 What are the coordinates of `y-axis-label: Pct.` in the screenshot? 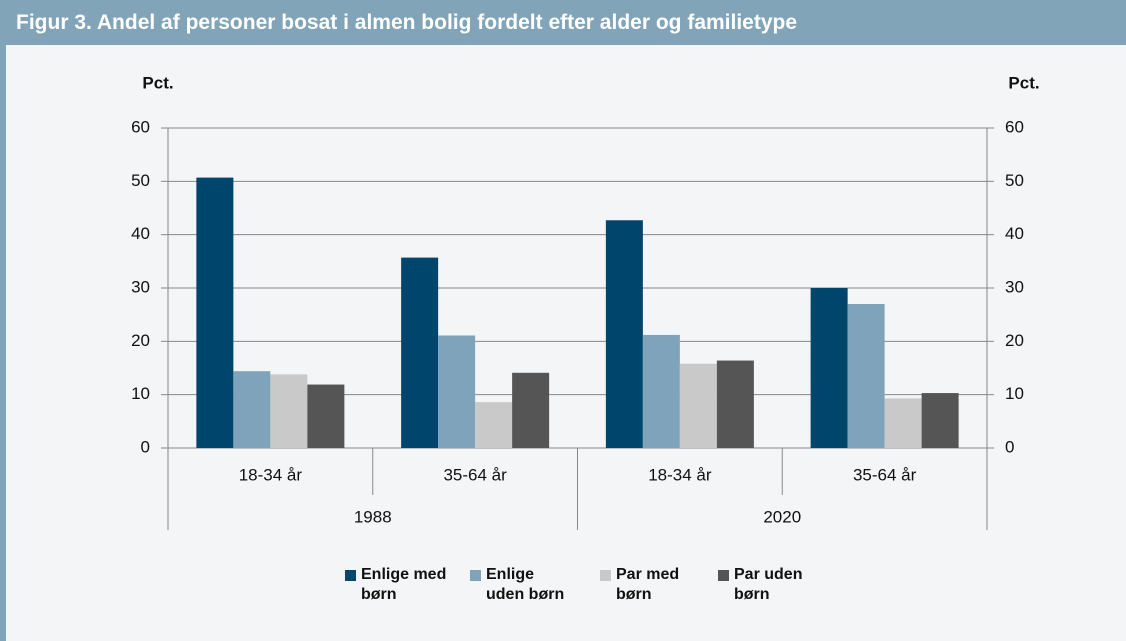 It's located at (157, 82).